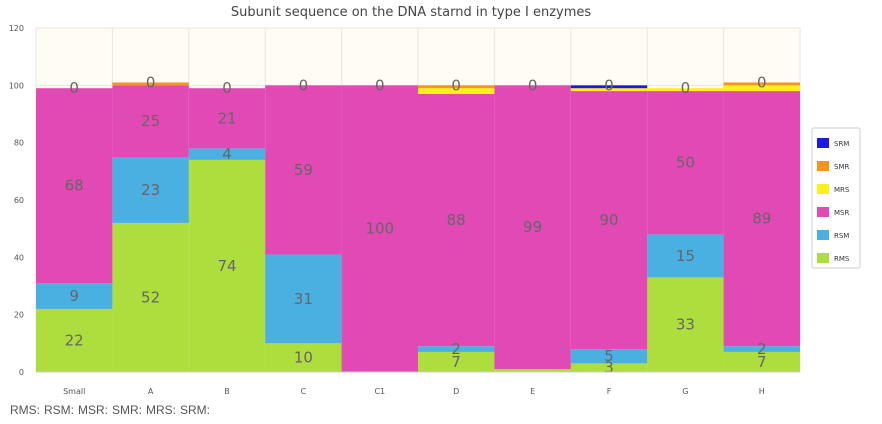 Image resolution: width=882 pixels, height=424 pixels. I want to click on y-tick-label: 20, so click(19, 315).